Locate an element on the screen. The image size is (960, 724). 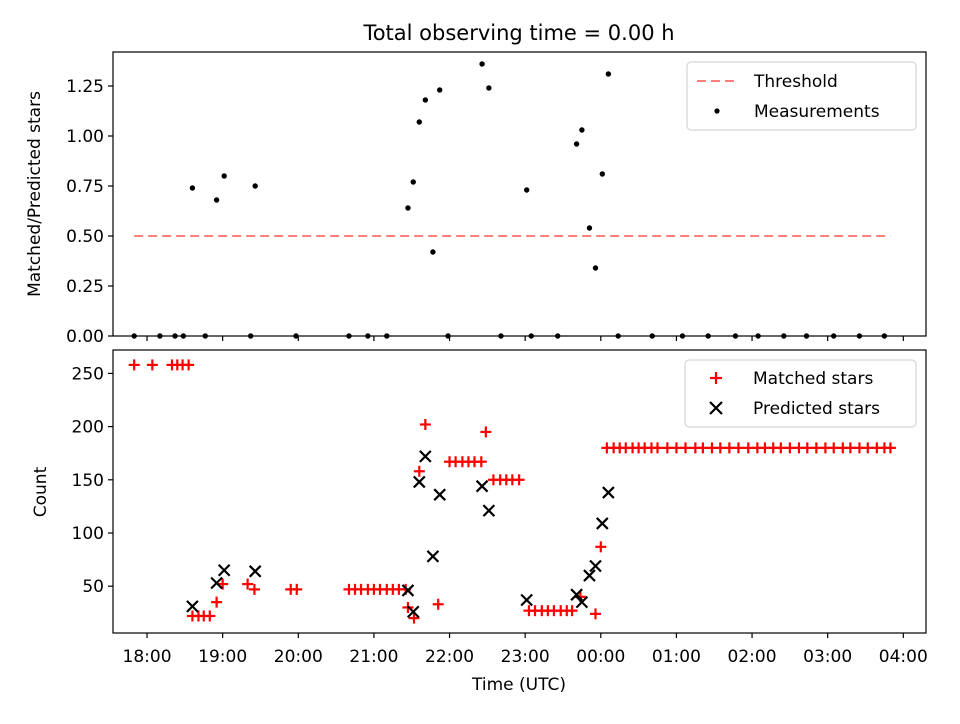
x-tick-label: 21:00 is located at coordinates (373, 657).